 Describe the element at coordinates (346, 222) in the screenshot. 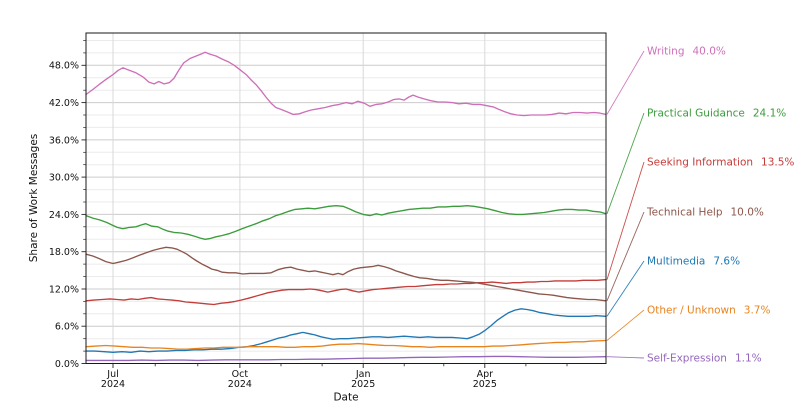

I see `series-line-practical-guidance` at that location.